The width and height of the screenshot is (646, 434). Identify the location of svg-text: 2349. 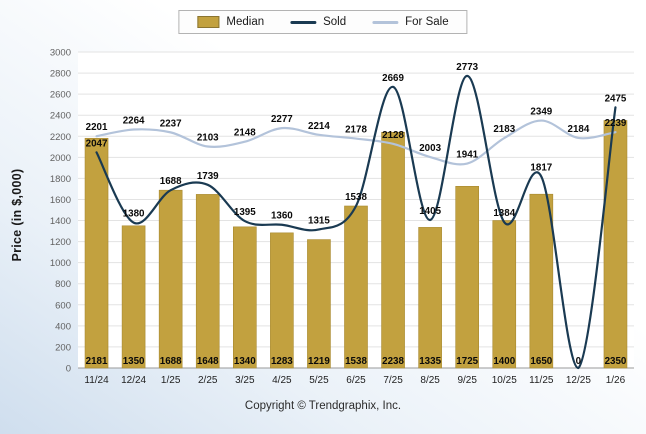
(541, 112).